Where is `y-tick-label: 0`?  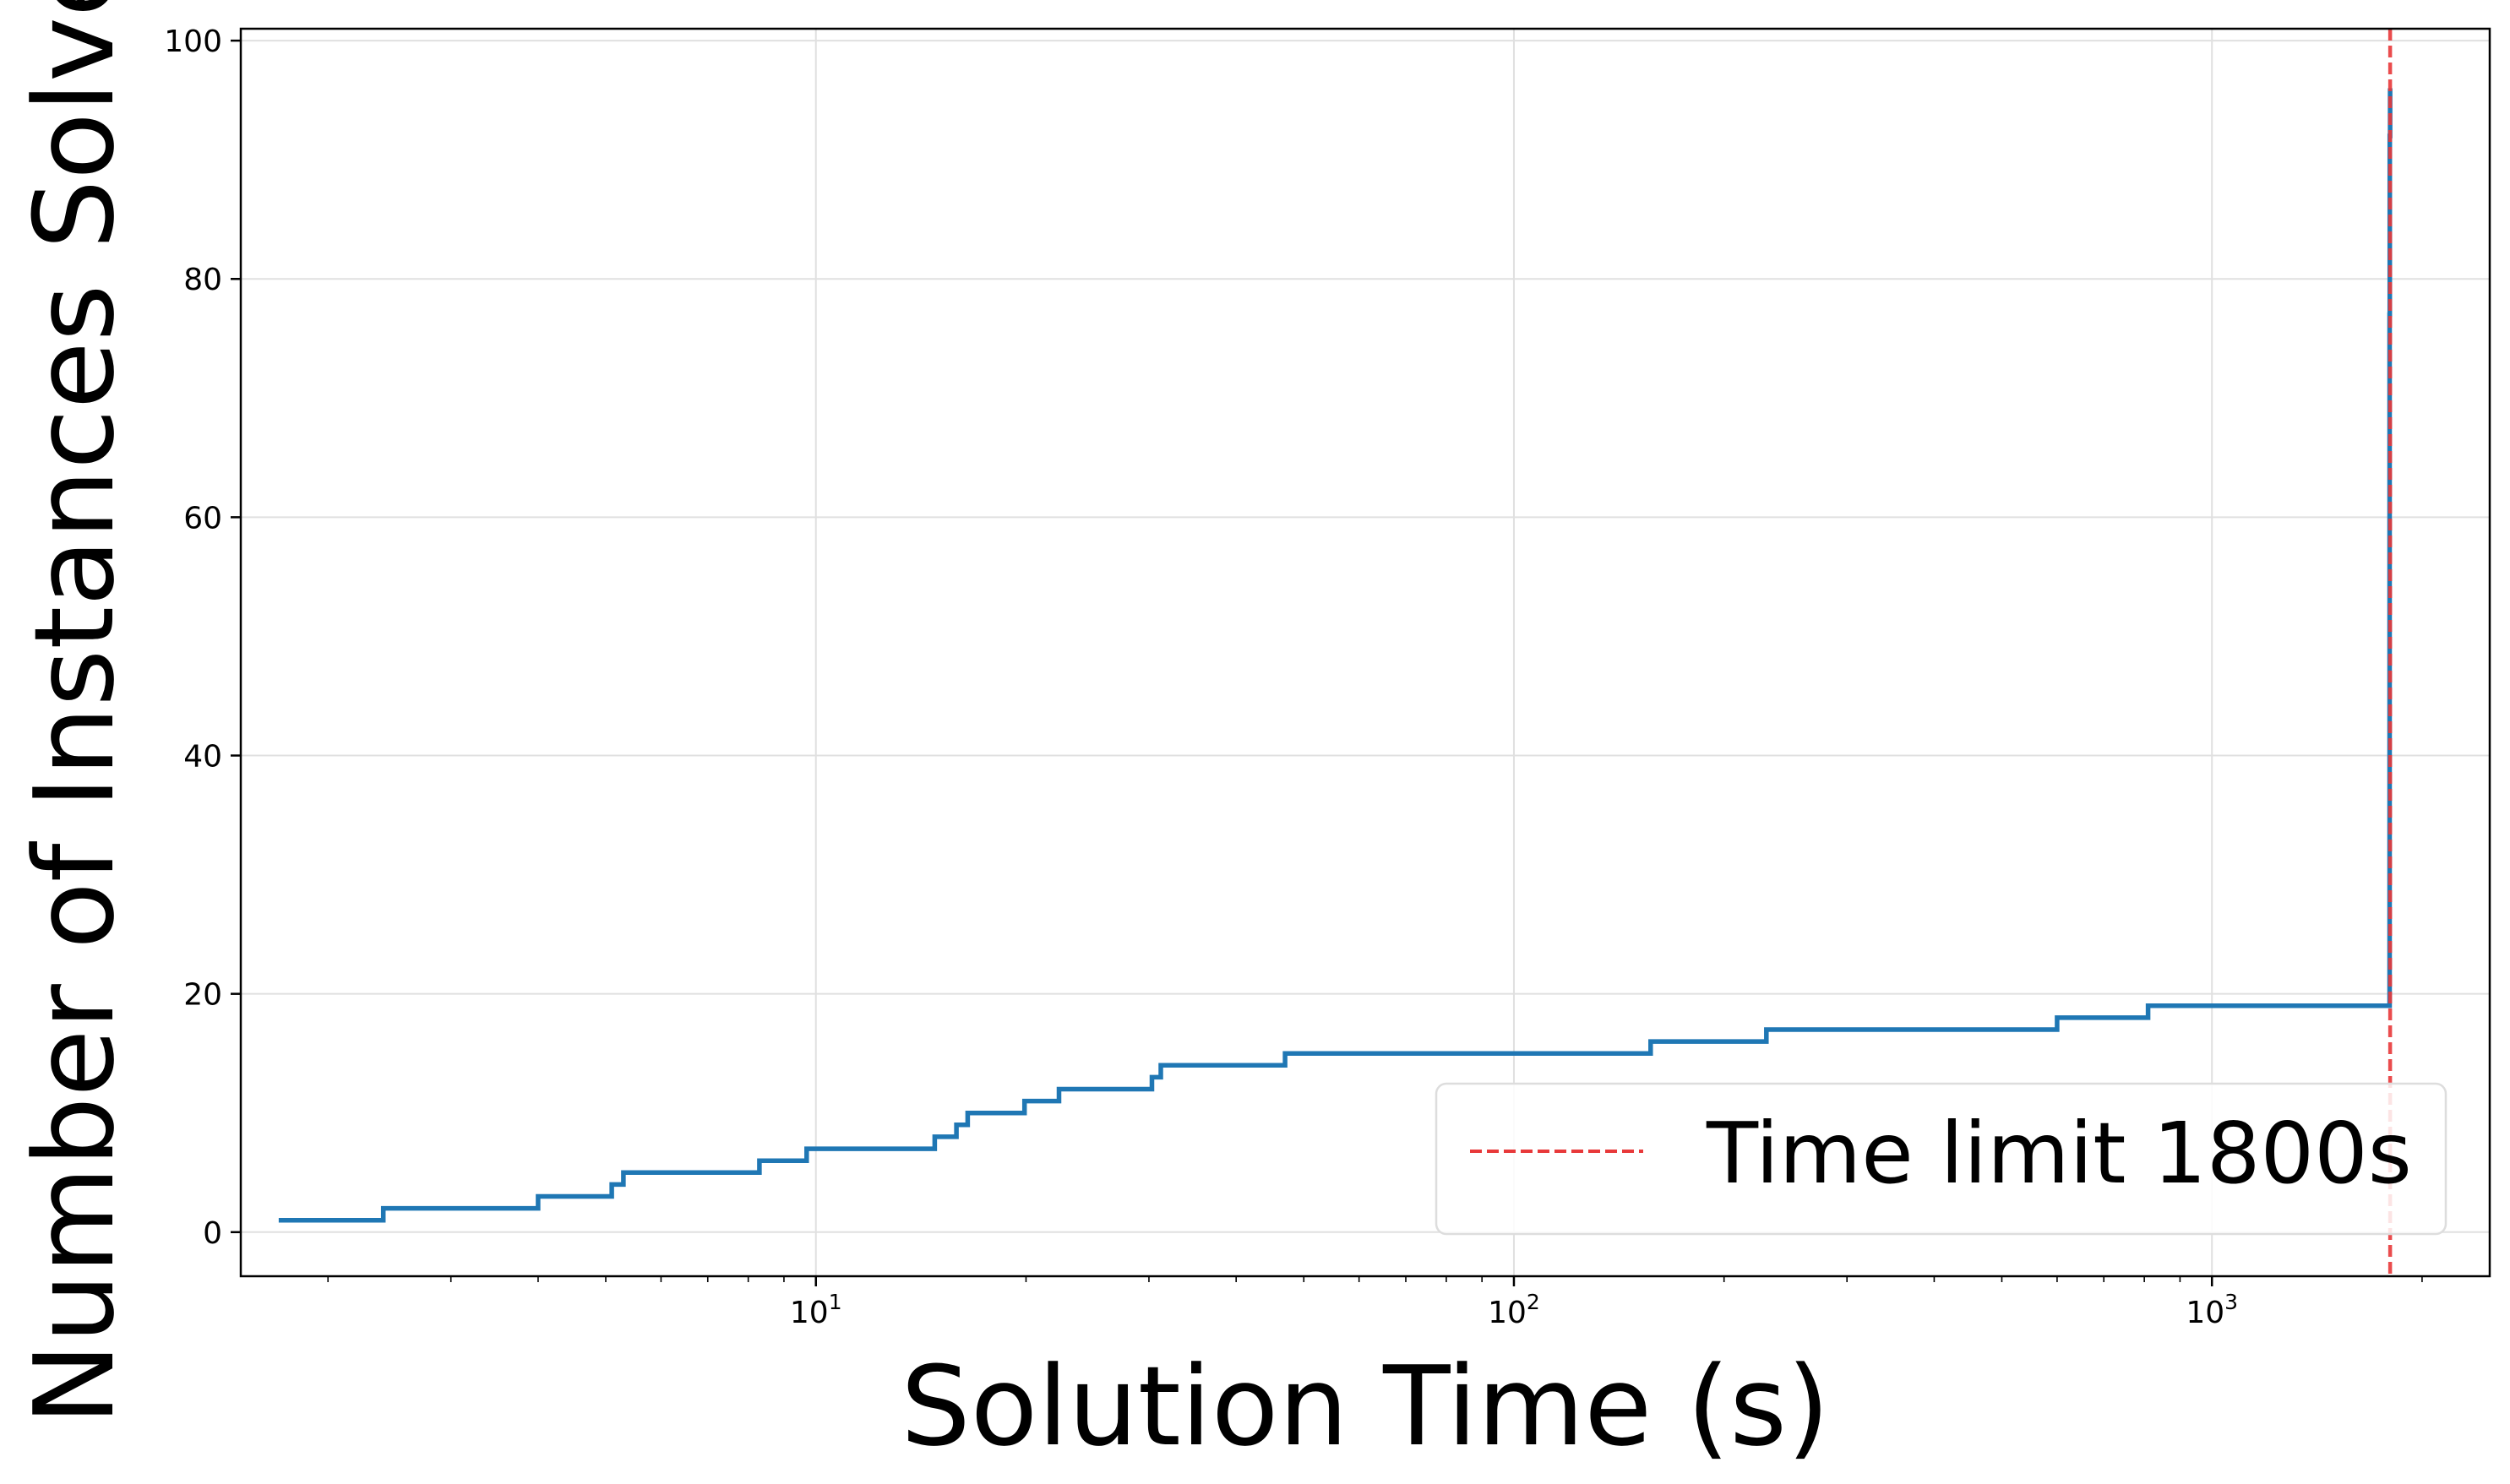
y-tick-label: 0 is located at coordinates (212, 1233).